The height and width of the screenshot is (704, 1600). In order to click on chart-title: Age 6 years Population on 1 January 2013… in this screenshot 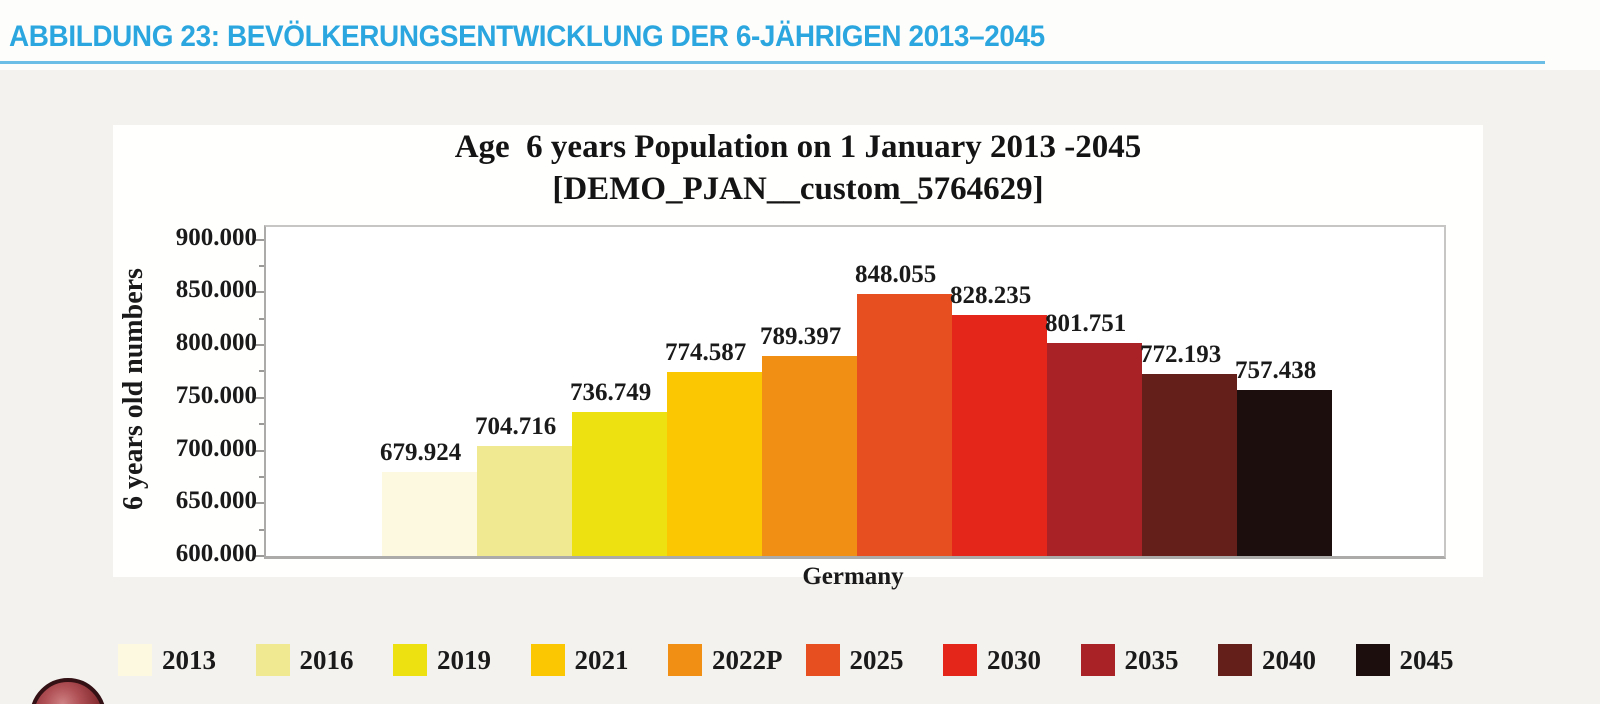, I will do `click(798, 147)`.